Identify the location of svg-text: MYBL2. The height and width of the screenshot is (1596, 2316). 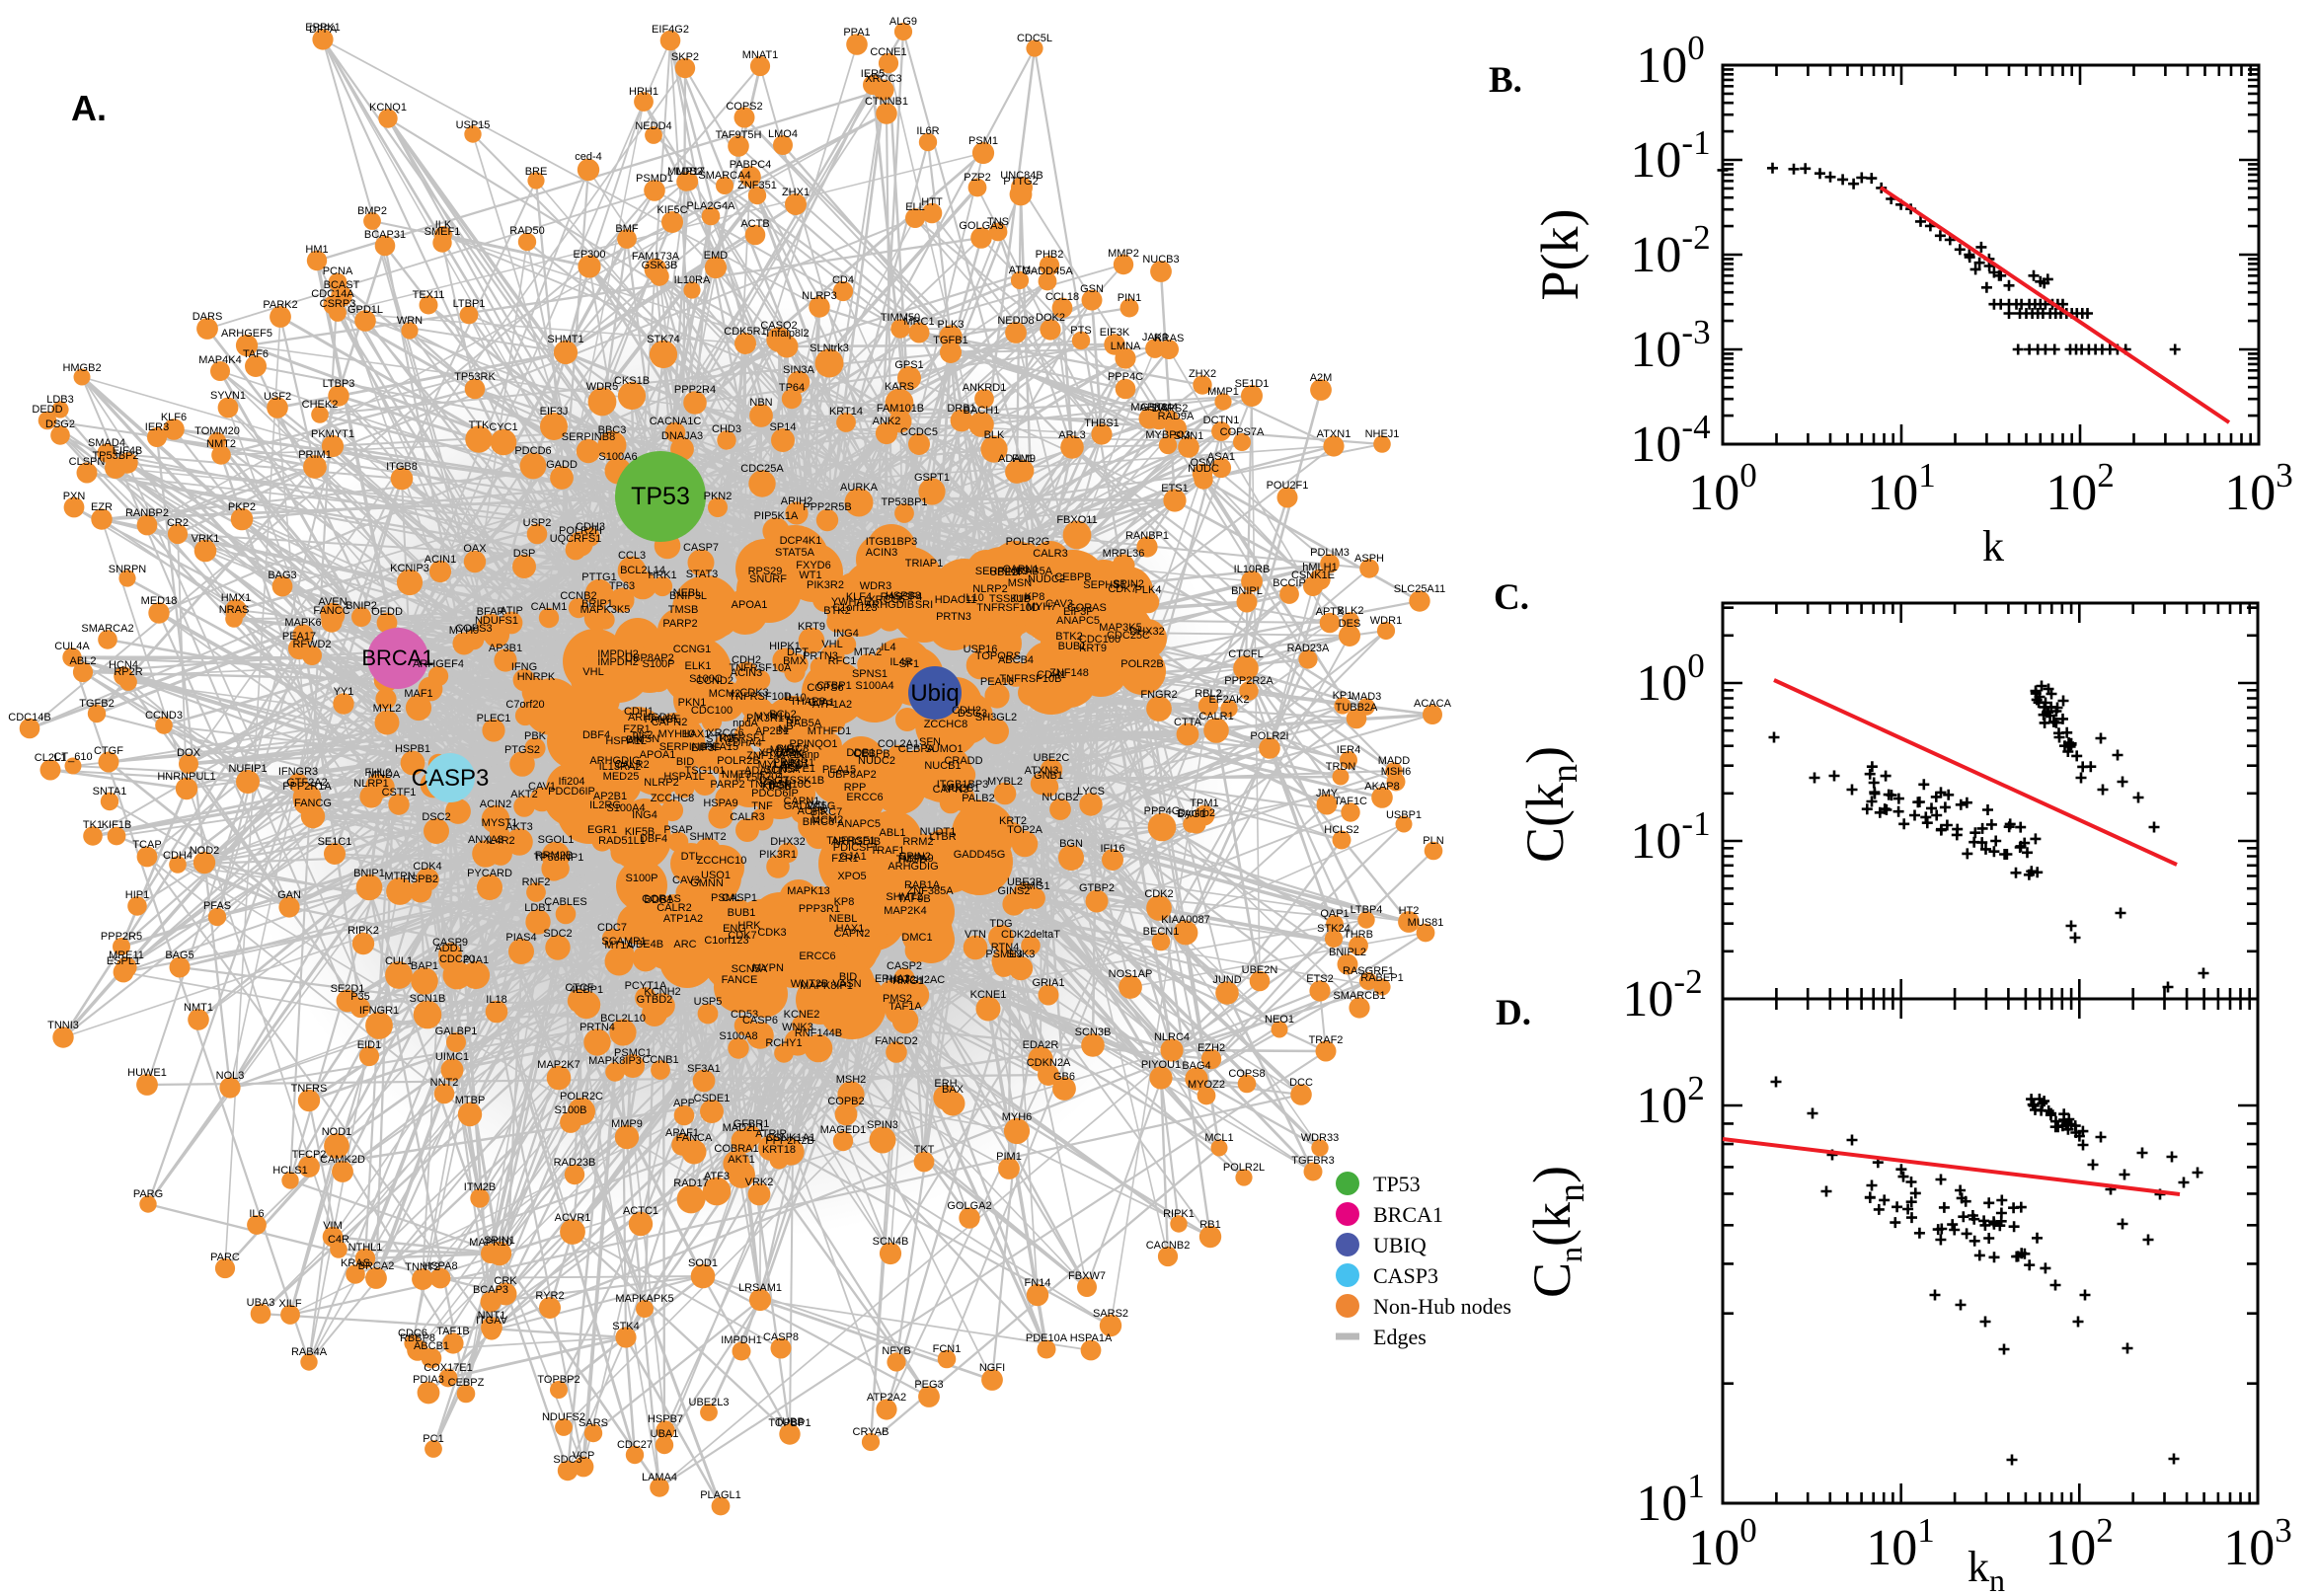
(1005, 782).